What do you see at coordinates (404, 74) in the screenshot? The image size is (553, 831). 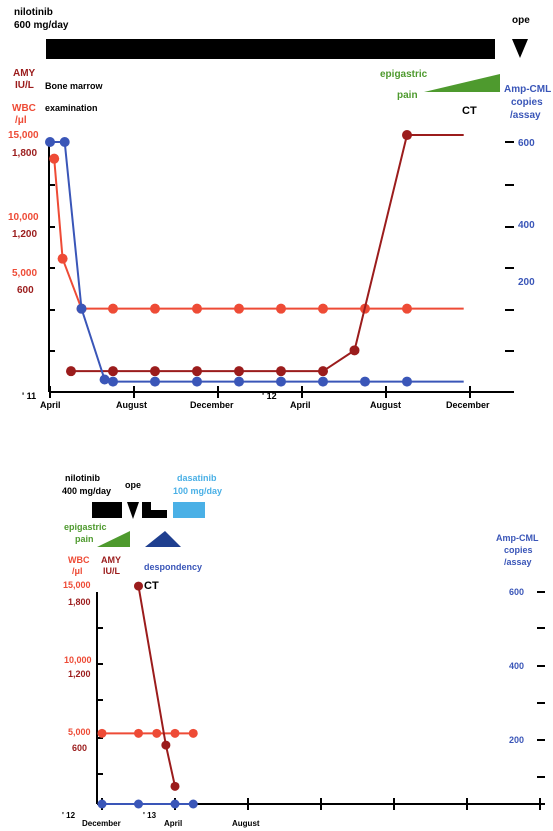 I see `c1-epigastric-1: epigastric` at bounding box center [404, 74].